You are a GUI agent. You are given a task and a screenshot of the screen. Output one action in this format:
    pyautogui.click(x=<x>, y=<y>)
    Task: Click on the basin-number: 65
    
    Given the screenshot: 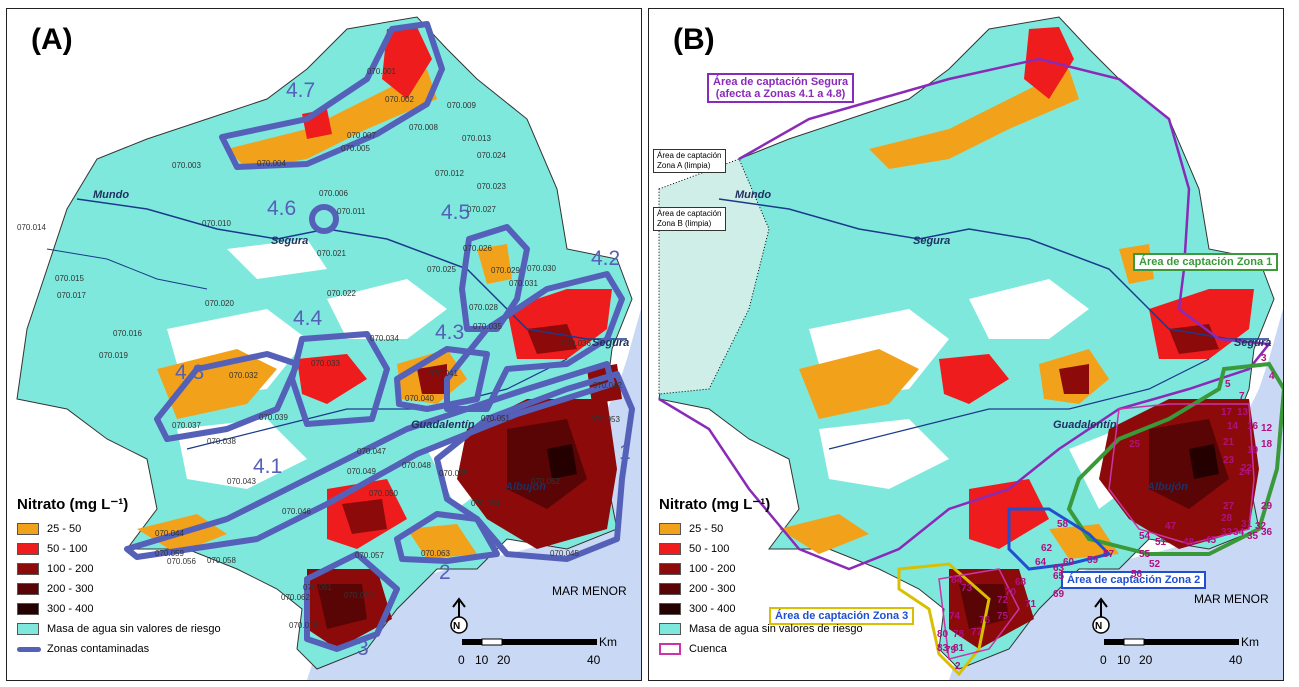 What is the action you would take?
    pyautogui.click(x=1059, y=576)
    